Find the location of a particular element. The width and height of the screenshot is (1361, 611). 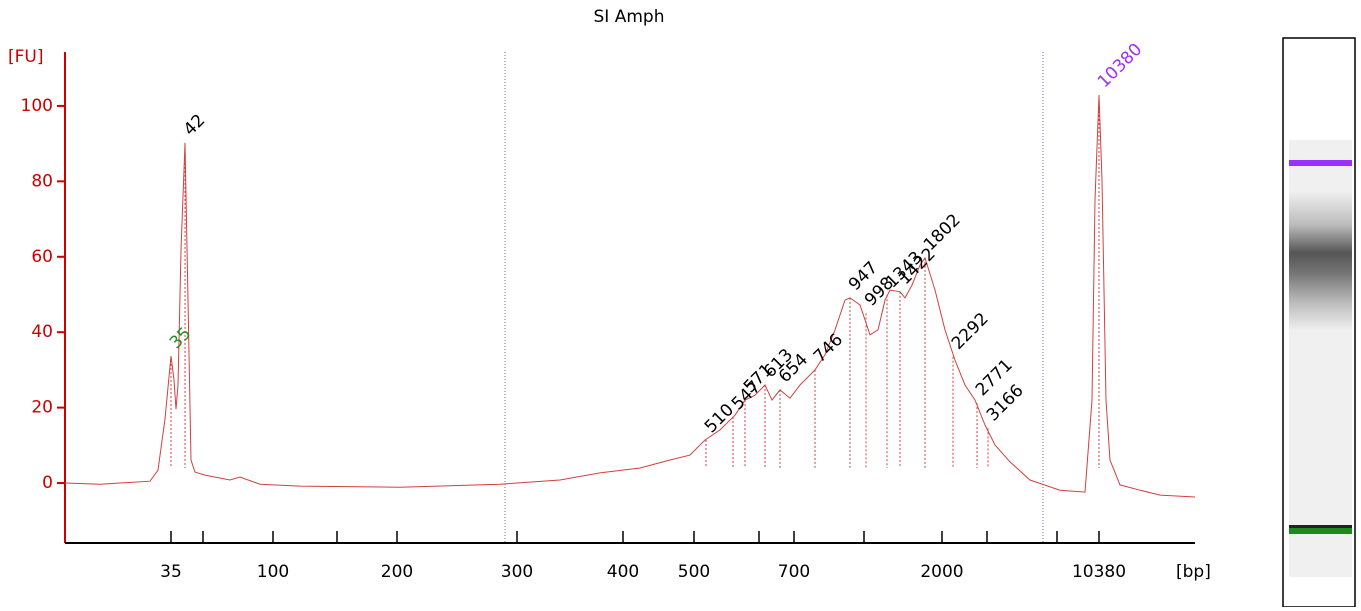

y-tick-label: 80 is located at coordinates (42, 181).